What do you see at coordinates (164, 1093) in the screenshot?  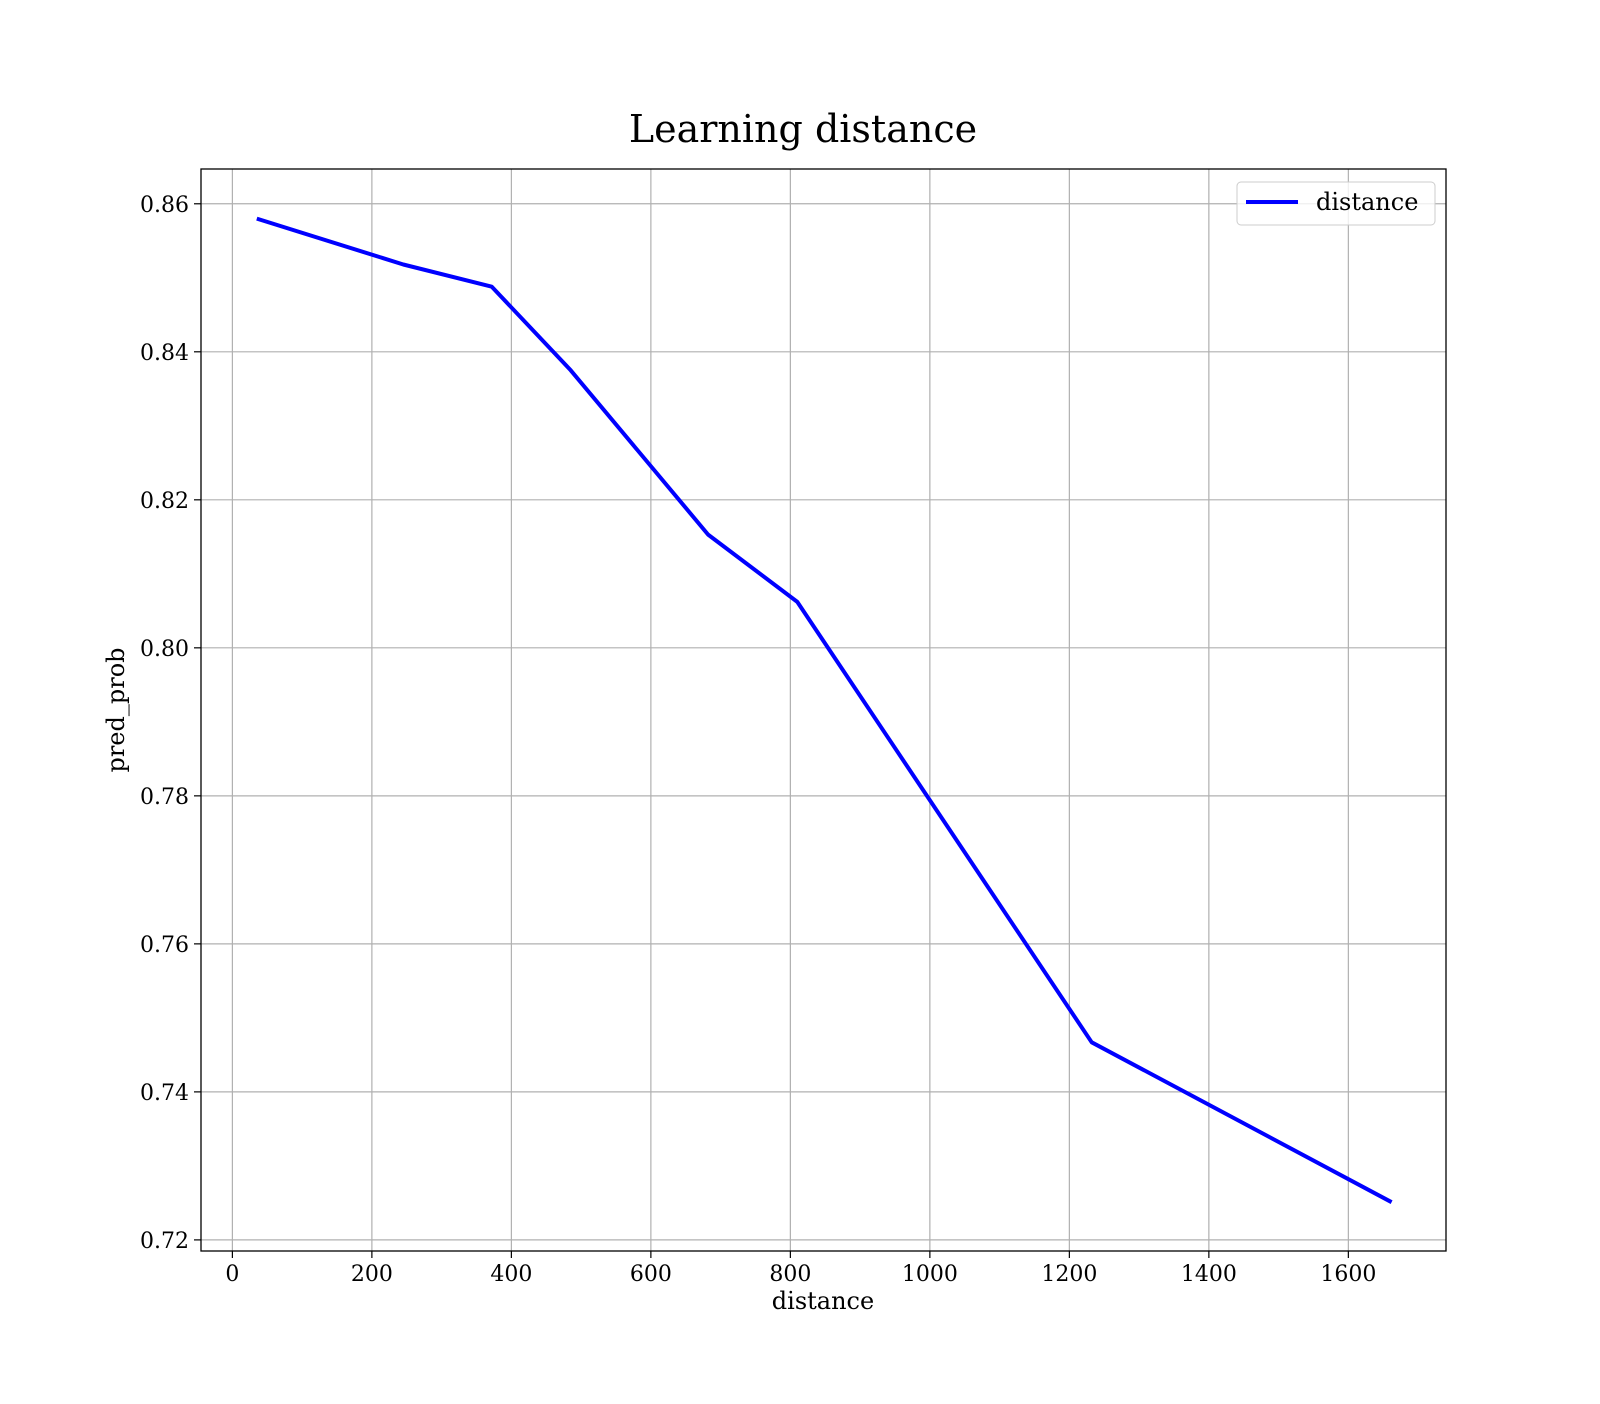 I see `y-tick-label: 0.74` at bounding box center [164, 1093].